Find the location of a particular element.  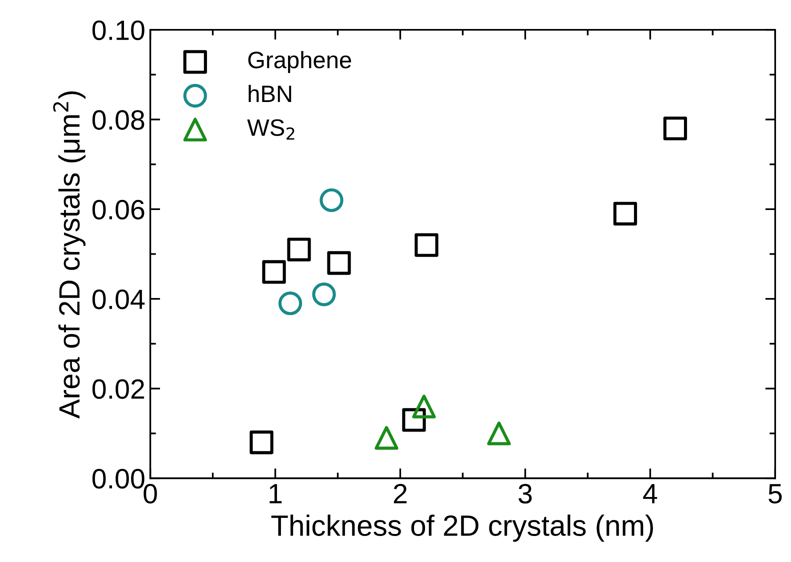

x-tick-label: 1 is located at coordinates (276, 494).